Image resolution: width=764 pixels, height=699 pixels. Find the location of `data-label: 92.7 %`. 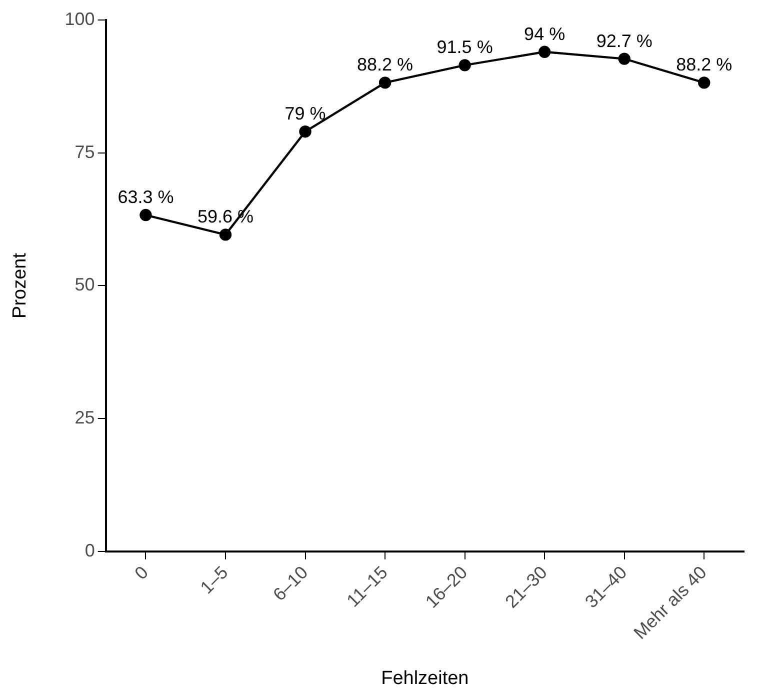

data-label: 92.7 % is located at coordinates (624, 40).